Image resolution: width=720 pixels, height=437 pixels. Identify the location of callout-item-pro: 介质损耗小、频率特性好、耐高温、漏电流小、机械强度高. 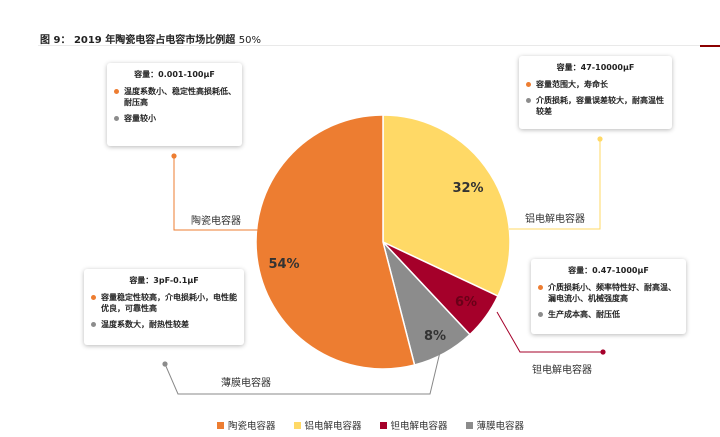
(608, 293).